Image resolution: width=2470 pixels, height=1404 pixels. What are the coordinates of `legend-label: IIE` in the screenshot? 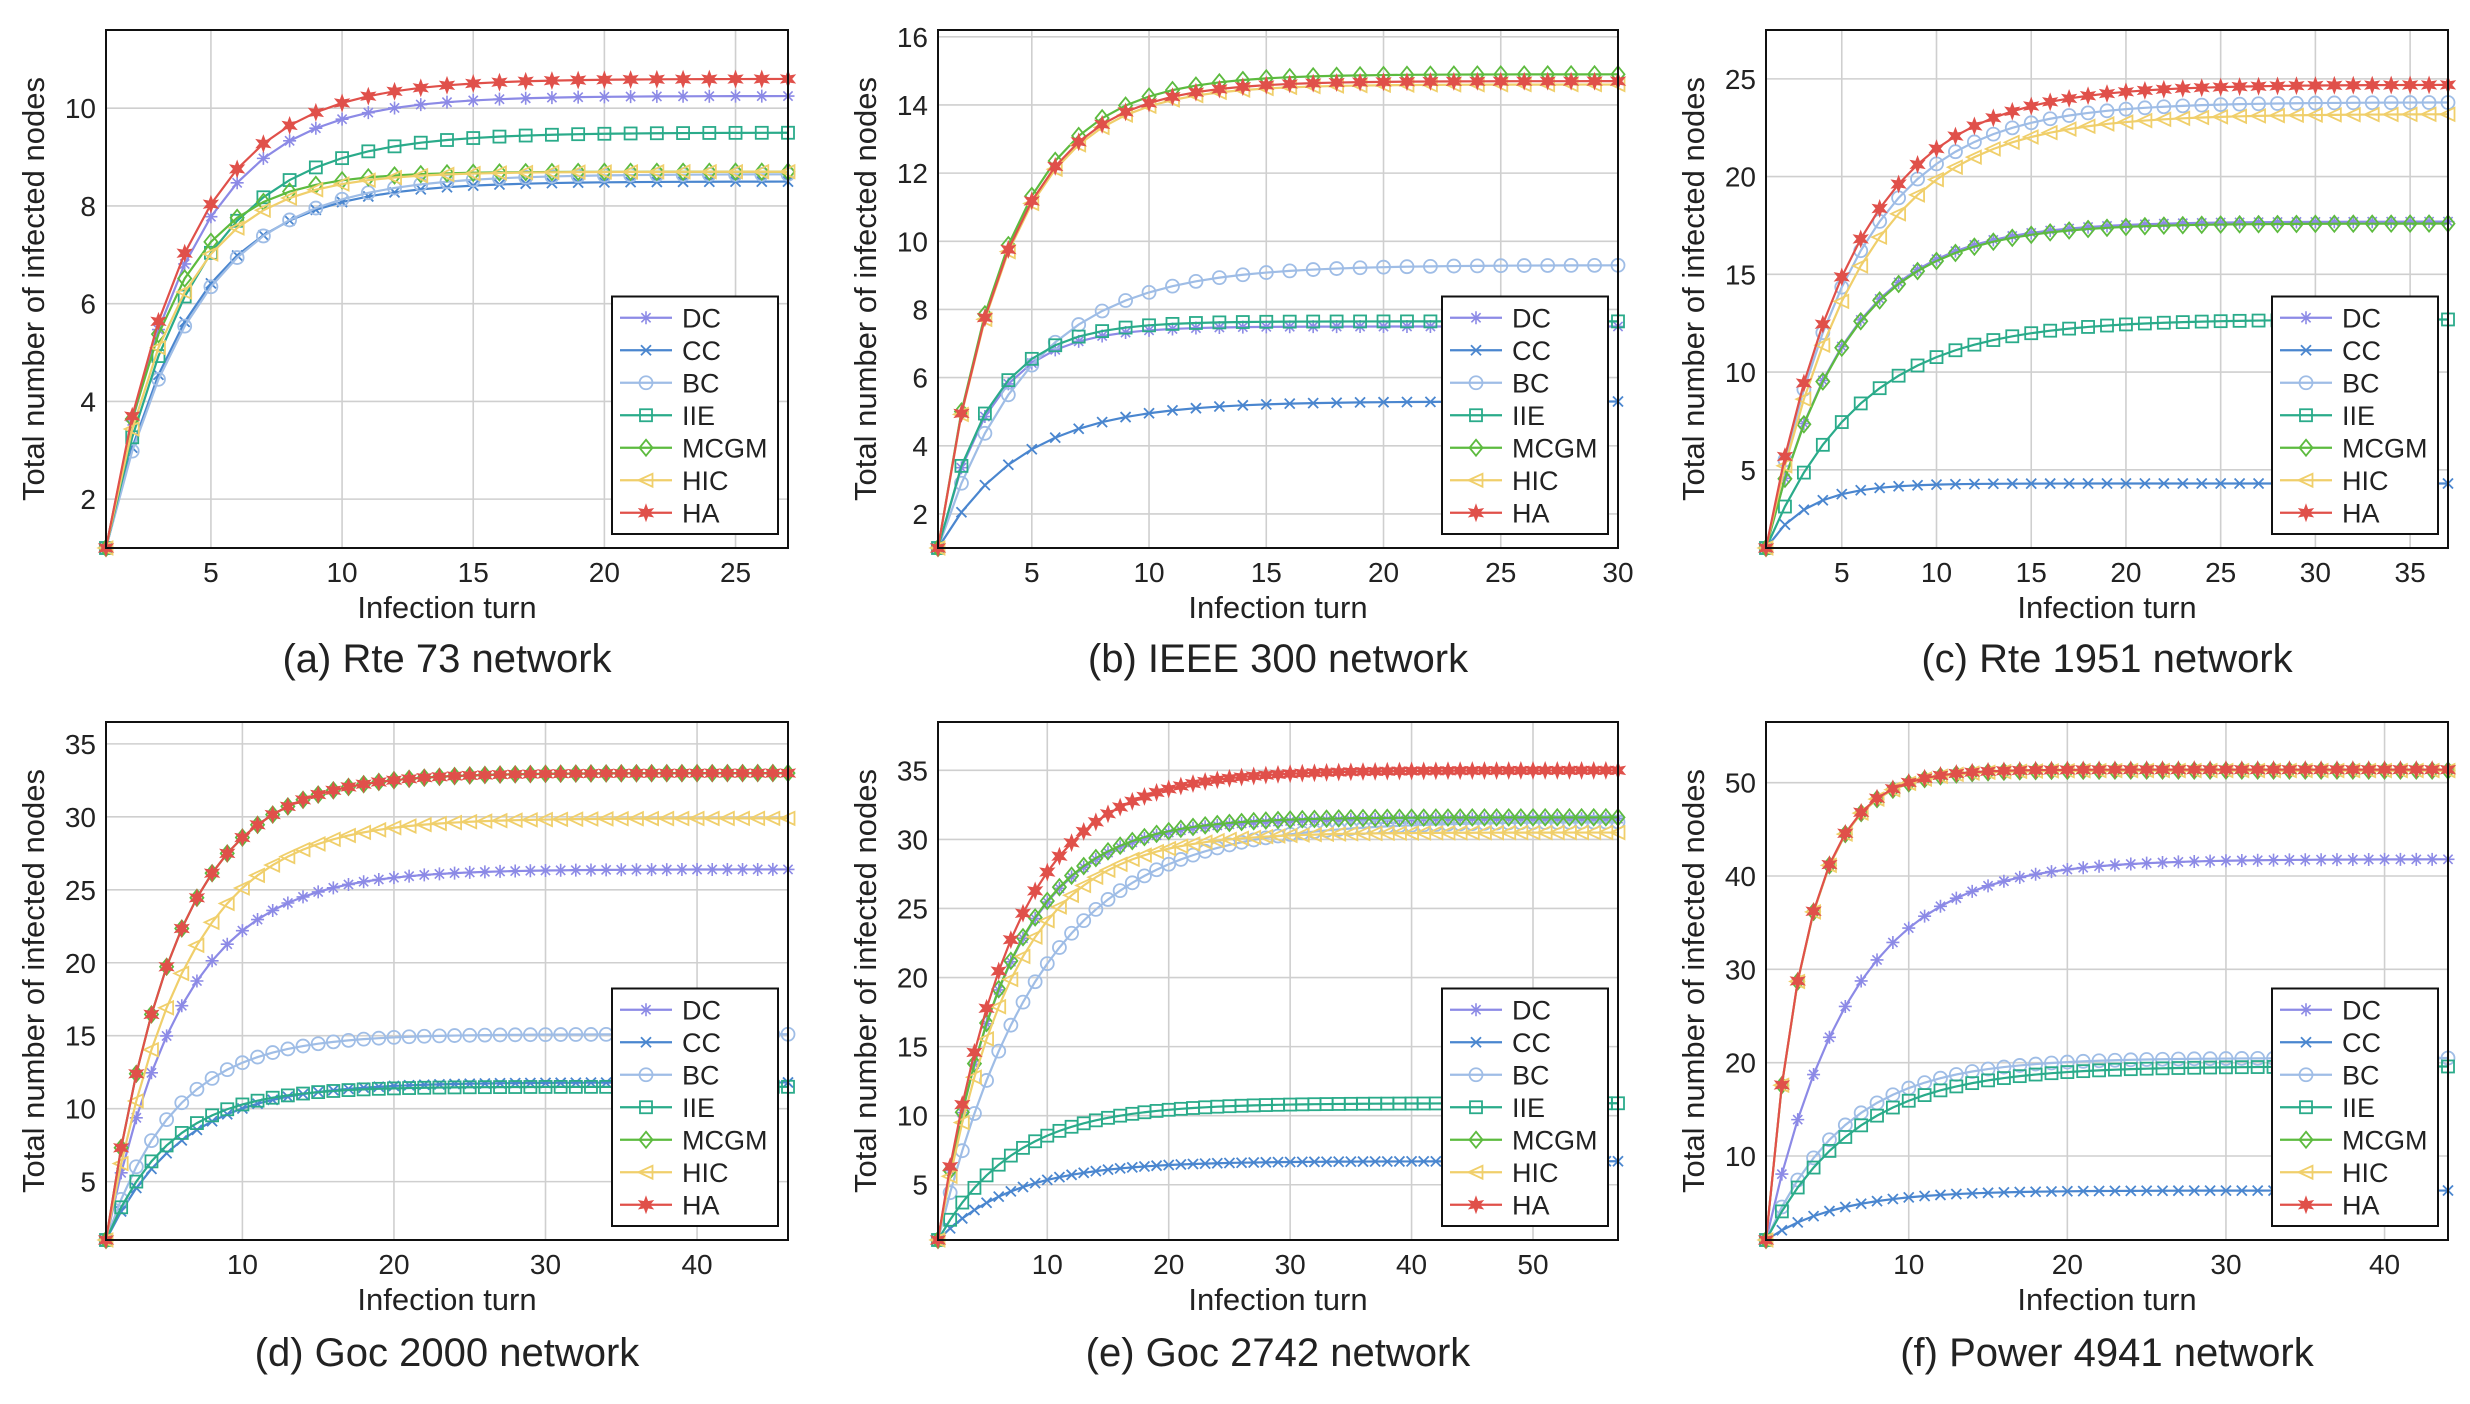 It's located at (698, 1108).